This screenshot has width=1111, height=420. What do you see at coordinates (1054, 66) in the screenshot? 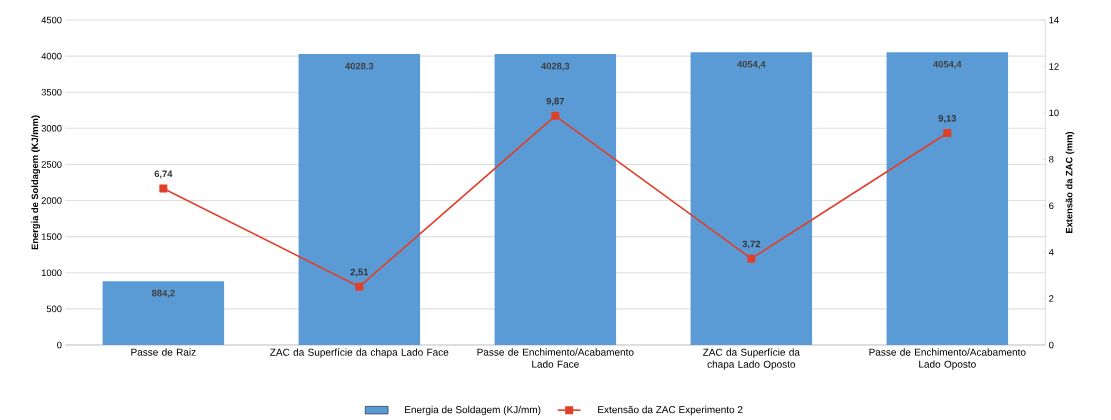
I see `y2-tick-label: 12` at bounding box center [1054, 66].